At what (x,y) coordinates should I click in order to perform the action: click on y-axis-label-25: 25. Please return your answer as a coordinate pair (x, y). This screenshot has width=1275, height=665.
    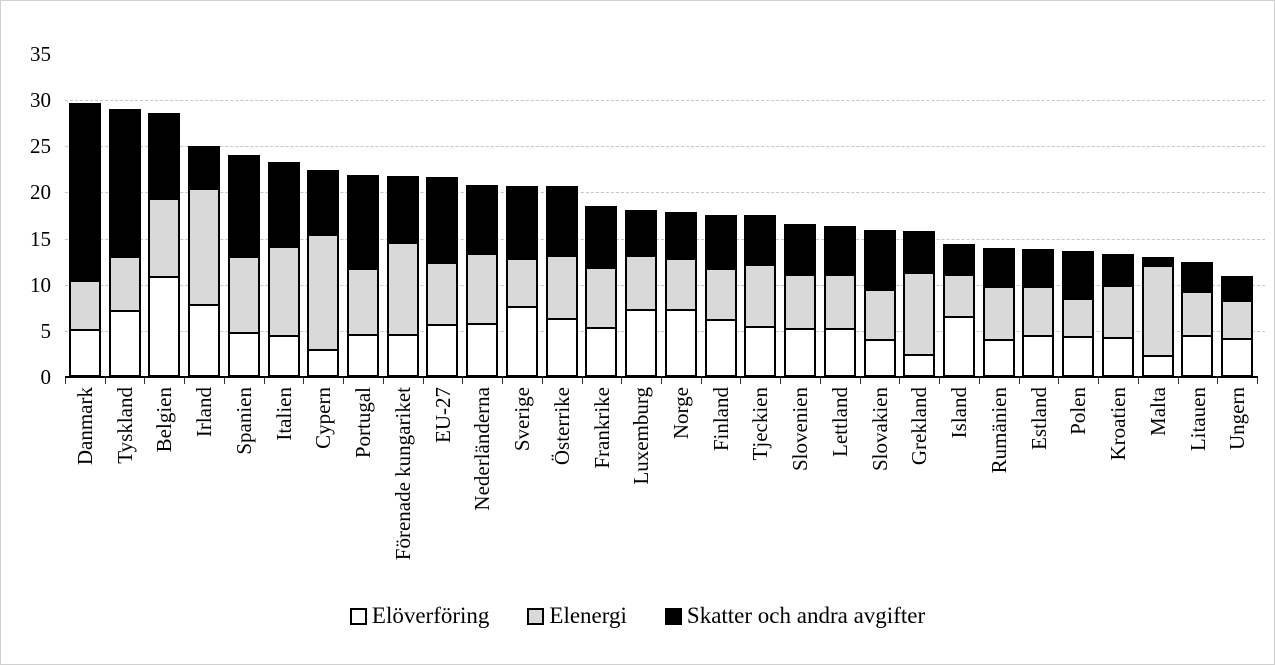
    Looking at the image, I should click on (40, 146).